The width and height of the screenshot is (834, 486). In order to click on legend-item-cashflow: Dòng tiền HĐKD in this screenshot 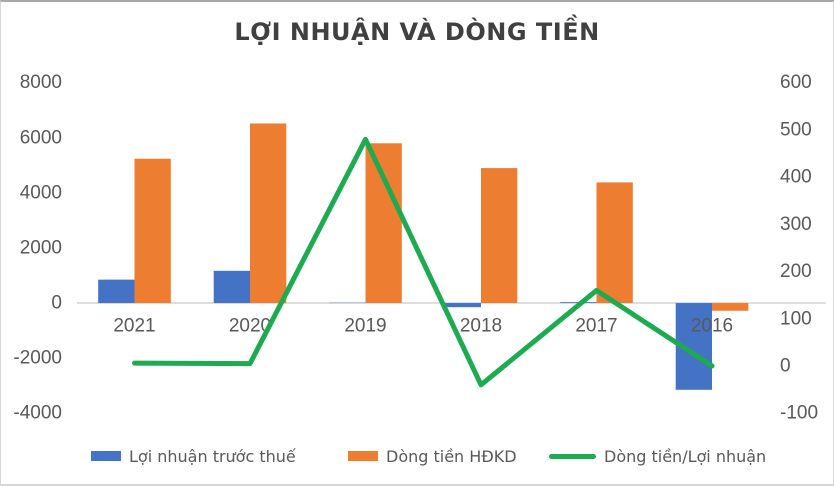, I will do `click(432, 456)`.